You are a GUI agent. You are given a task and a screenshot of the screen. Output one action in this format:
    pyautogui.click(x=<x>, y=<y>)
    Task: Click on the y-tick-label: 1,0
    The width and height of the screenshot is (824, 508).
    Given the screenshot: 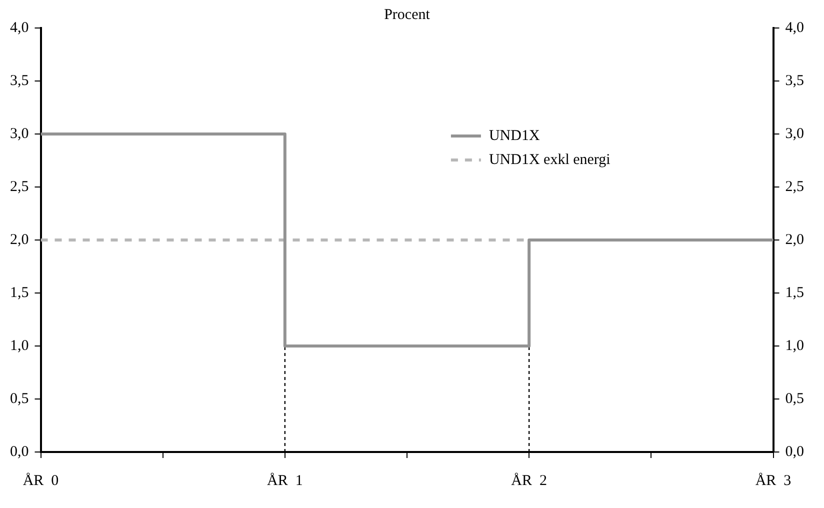 What is the action you would take?
    pyautogui.click(x=19, y=346)
    